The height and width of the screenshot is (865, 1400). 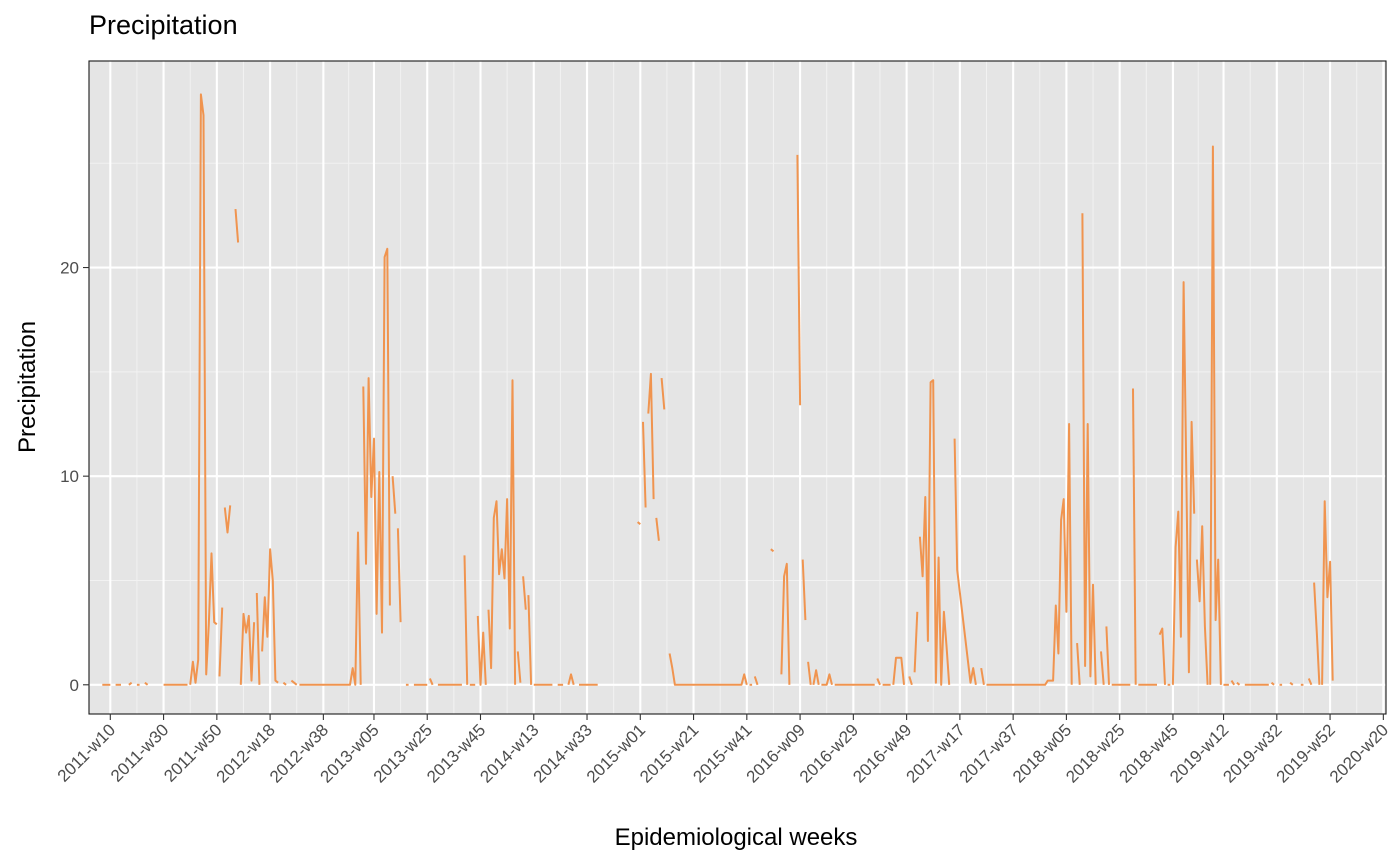 What do you see at coordinates (69, 268) in the screenshot?
I see `y-tick-label: 20` at bounding box center [69, 268].